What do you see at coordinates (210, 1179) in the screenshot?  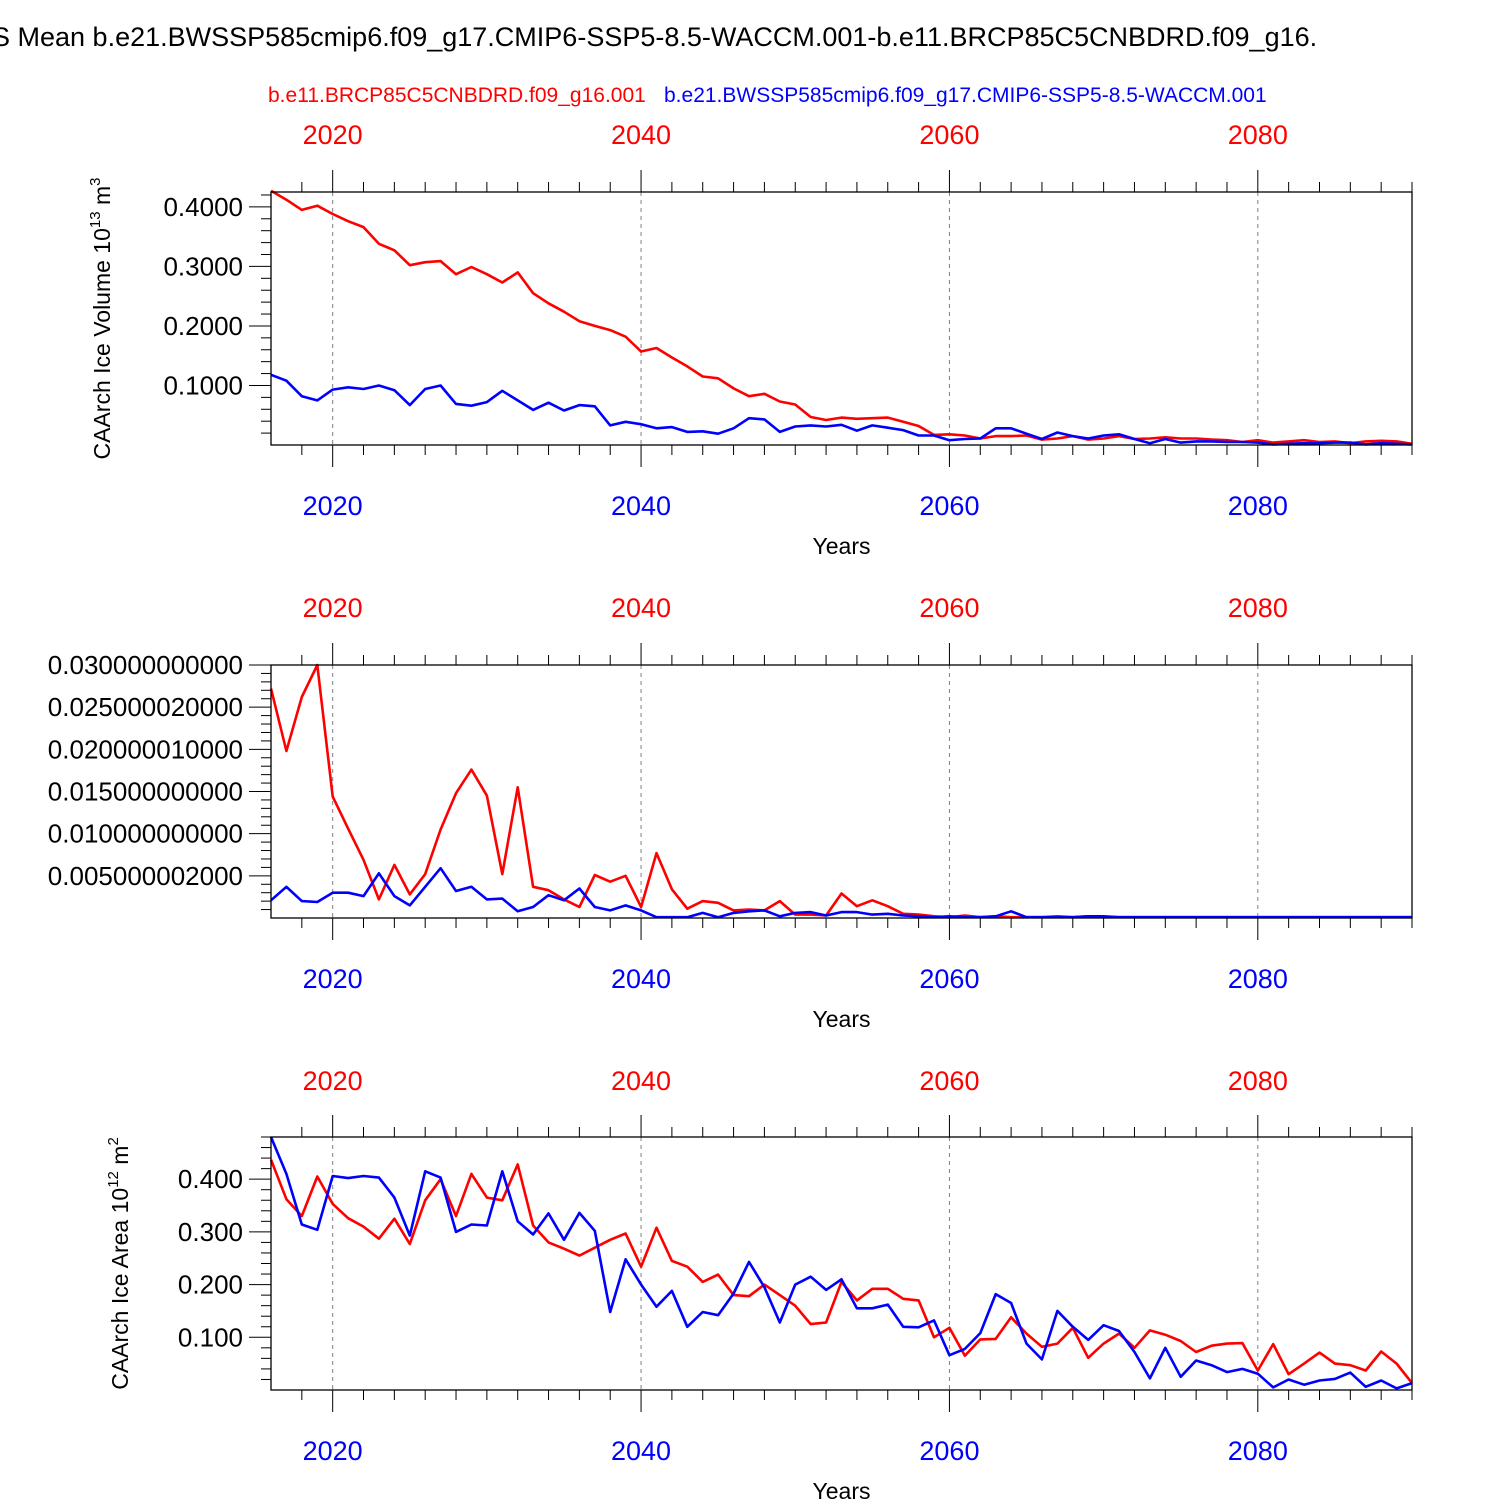 I see `y-tick-label: 0.400` at bounding box center [210, 1179].